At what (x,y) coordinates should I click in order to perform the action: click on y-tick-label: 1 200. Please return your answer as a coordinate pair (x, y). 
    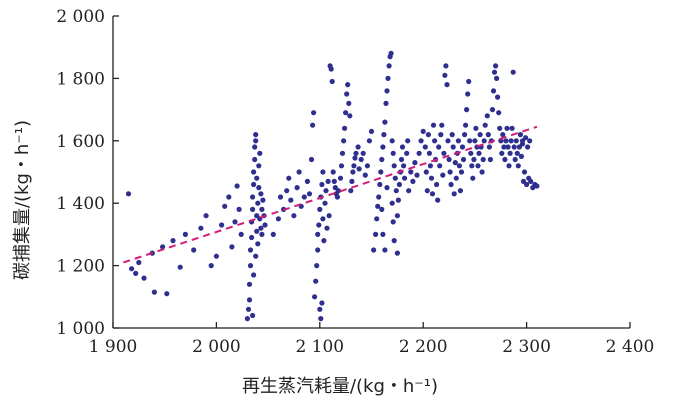
    Looking at the image, I should click on (80, 267).